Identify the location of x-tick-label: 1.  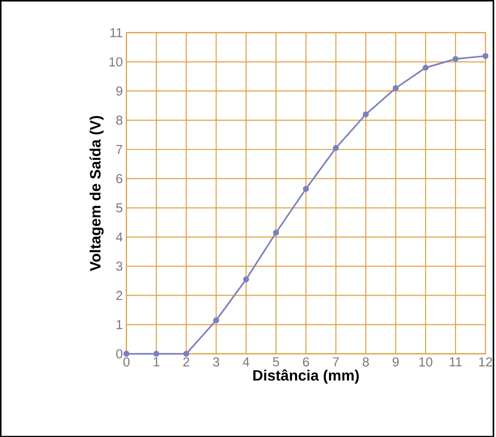
(157, 361).